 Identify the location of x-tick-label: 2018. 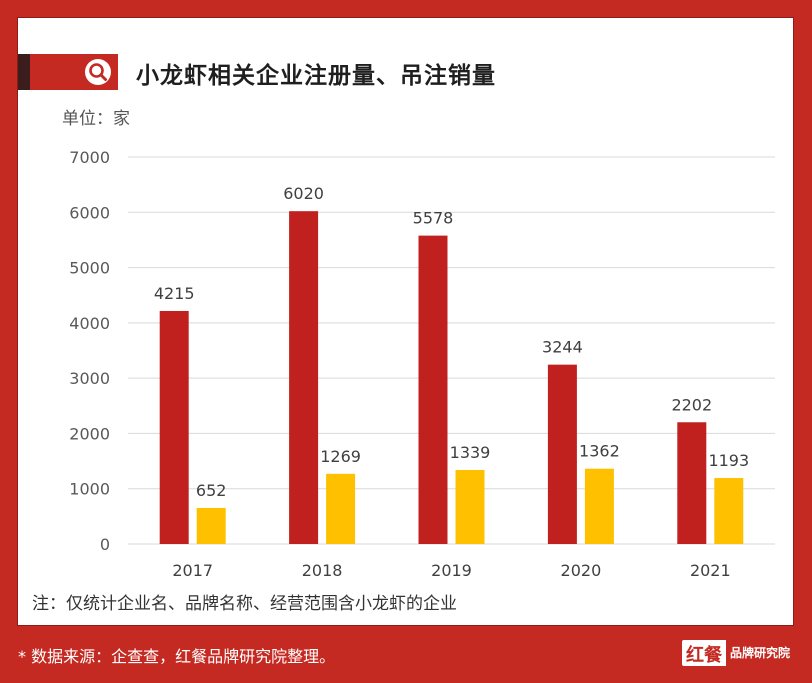
(322, 569).